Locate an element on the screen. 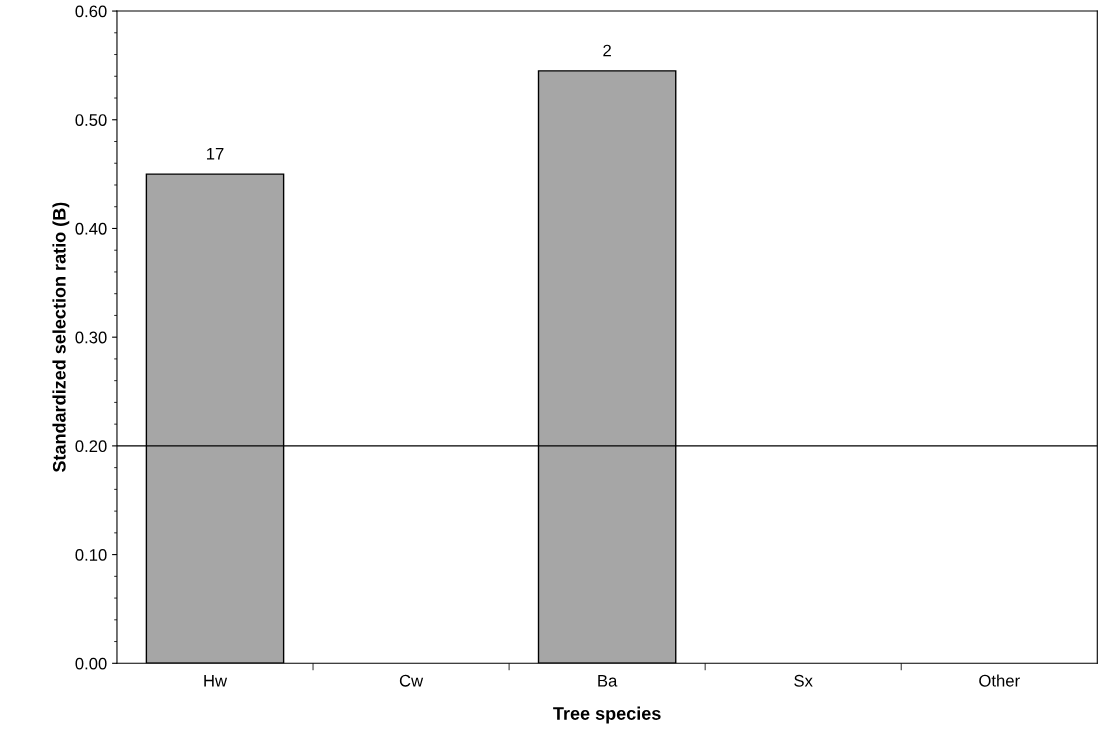 The width and height of the screenshot is (1114, 737). x-axis-title: Tree species is located at coordinates (607, 715).